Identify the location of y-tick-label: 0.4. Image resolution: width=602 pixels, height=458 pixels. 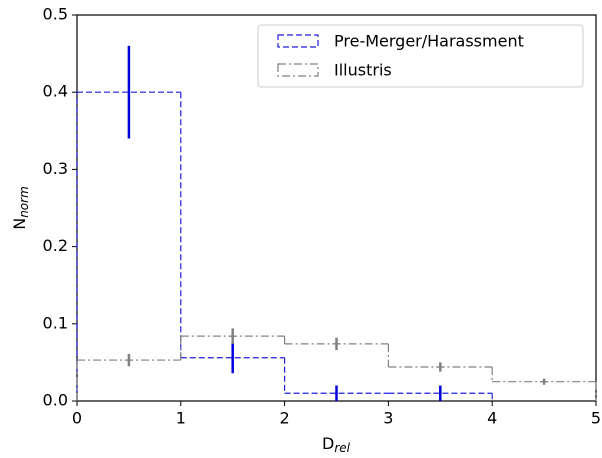
(55, 91).